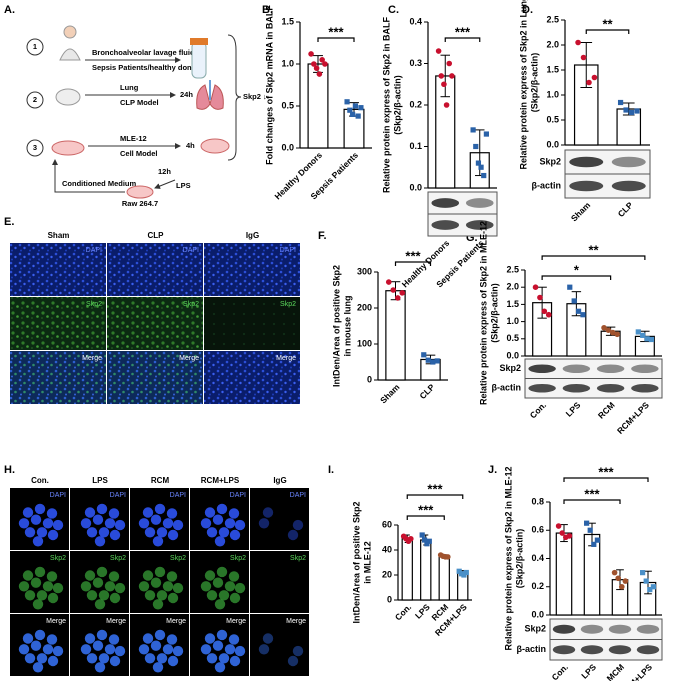  What do you see at coordinates (298, 495) in the screenshot?
I see `image-row-label: DAPI` at bounding box center [298, 495].